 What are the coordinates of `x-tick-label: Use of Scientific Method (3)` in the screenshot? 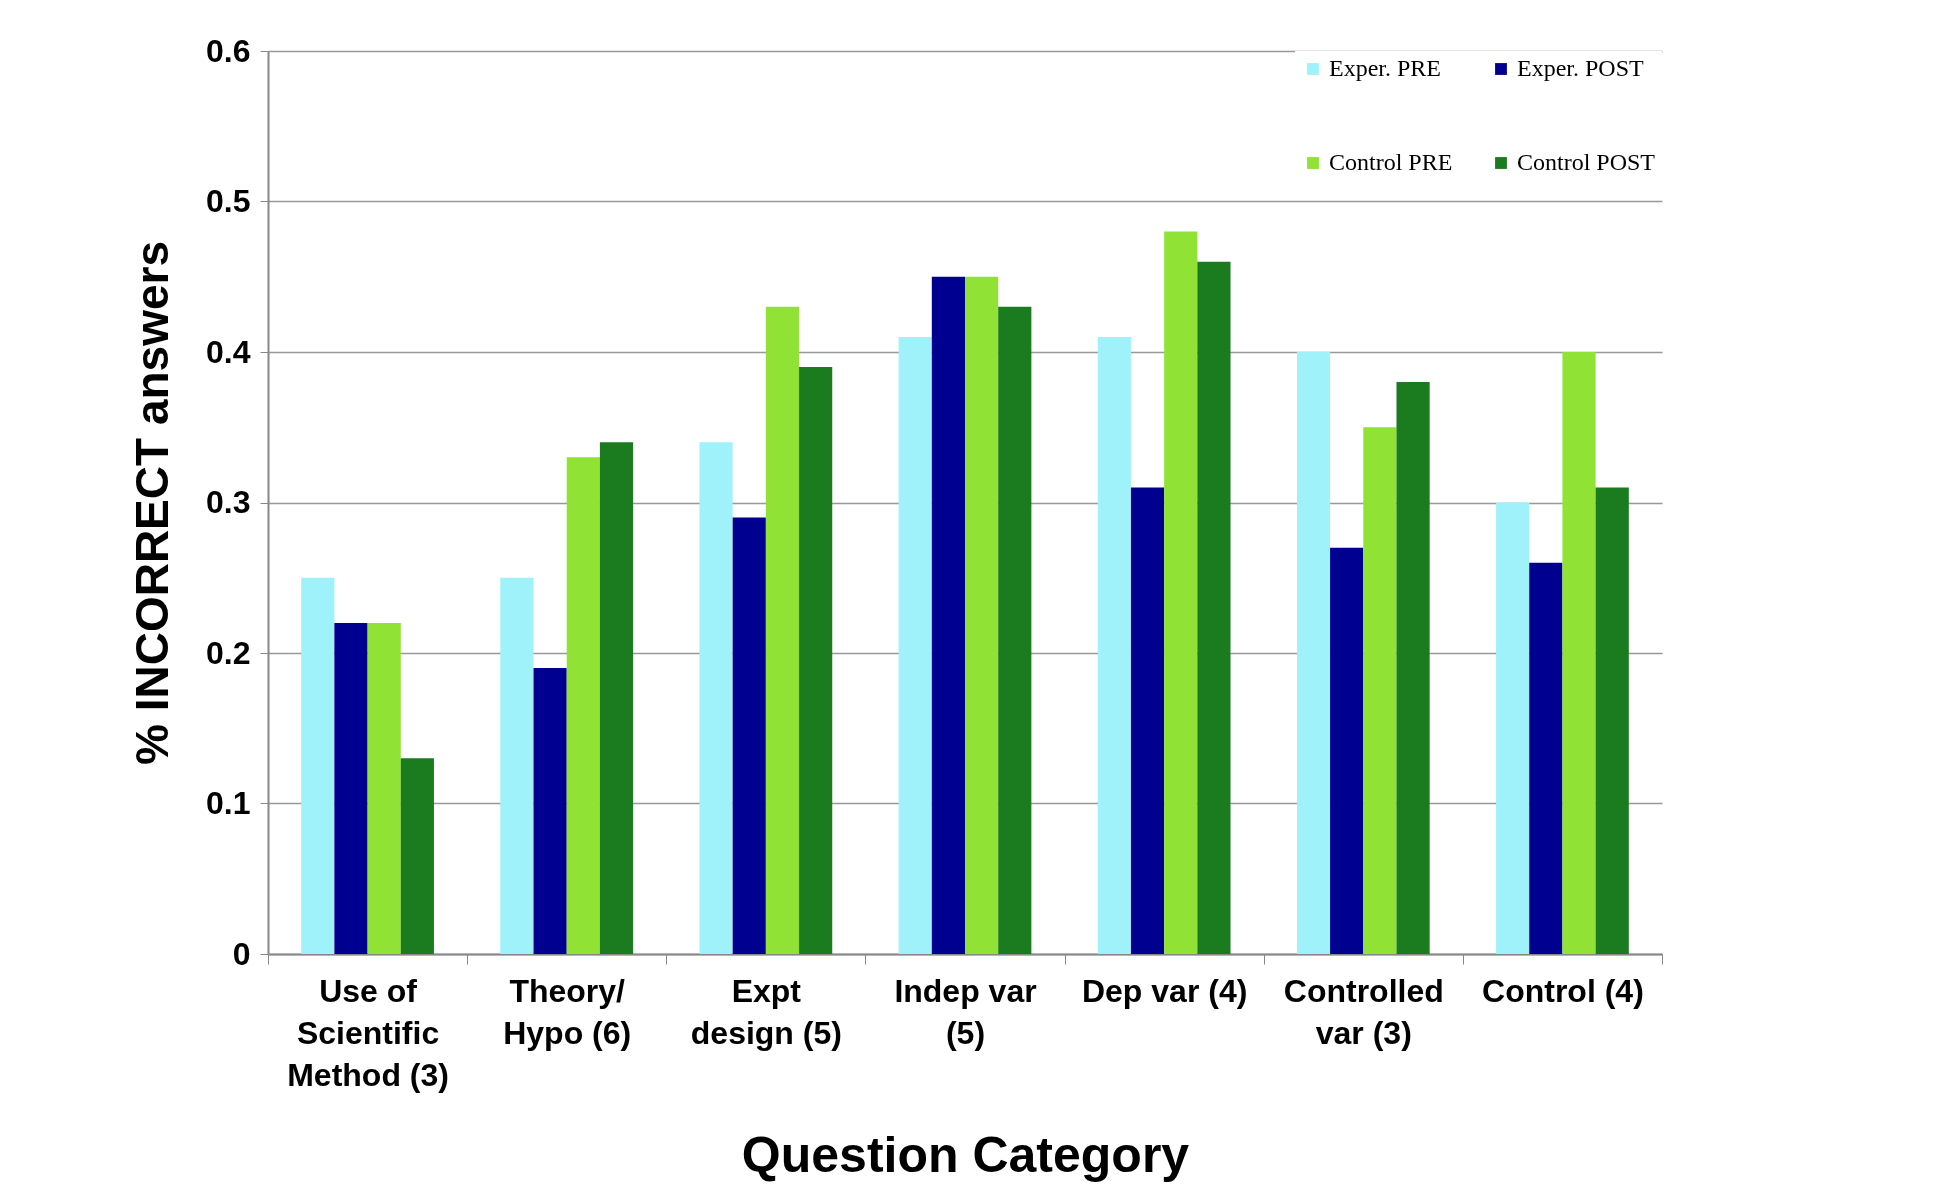 It's located at (368, 1032).